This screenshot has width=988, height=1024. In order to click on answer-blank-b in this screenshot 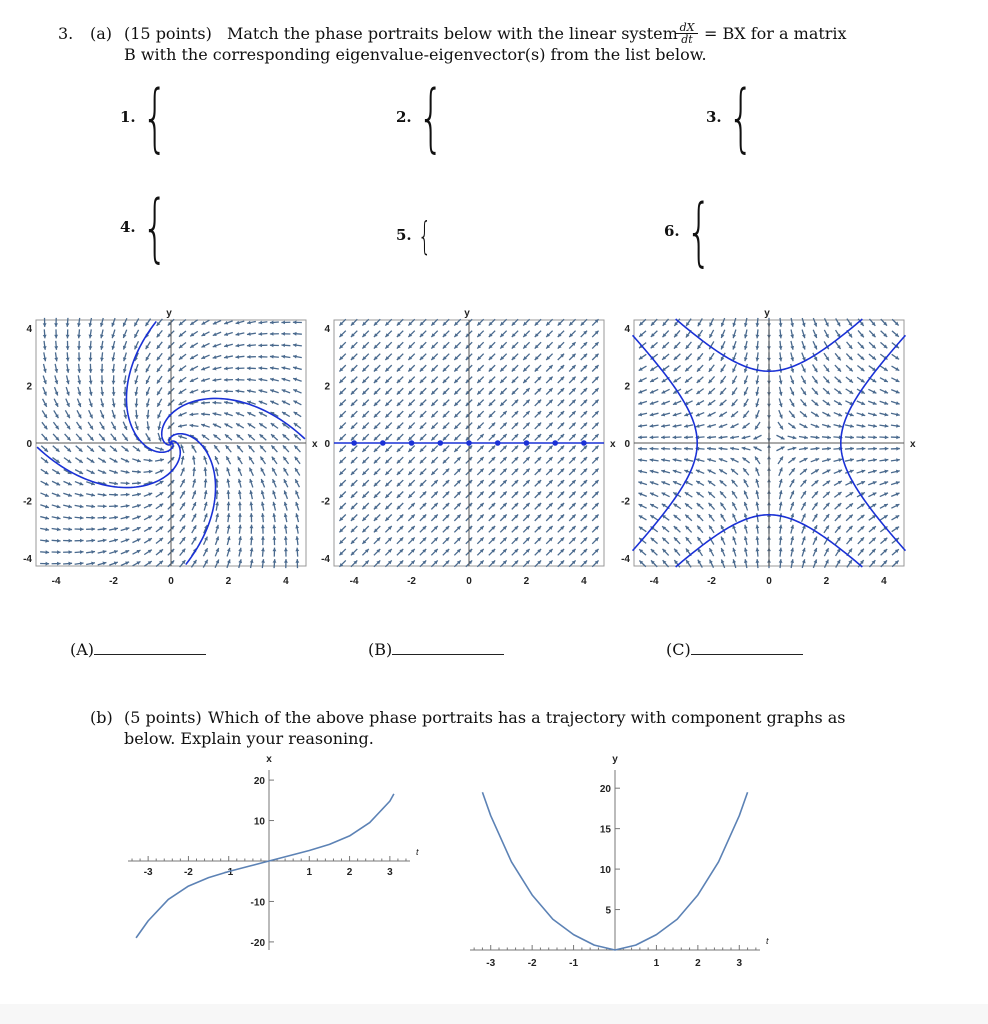, I will do `click(448, 647)`.